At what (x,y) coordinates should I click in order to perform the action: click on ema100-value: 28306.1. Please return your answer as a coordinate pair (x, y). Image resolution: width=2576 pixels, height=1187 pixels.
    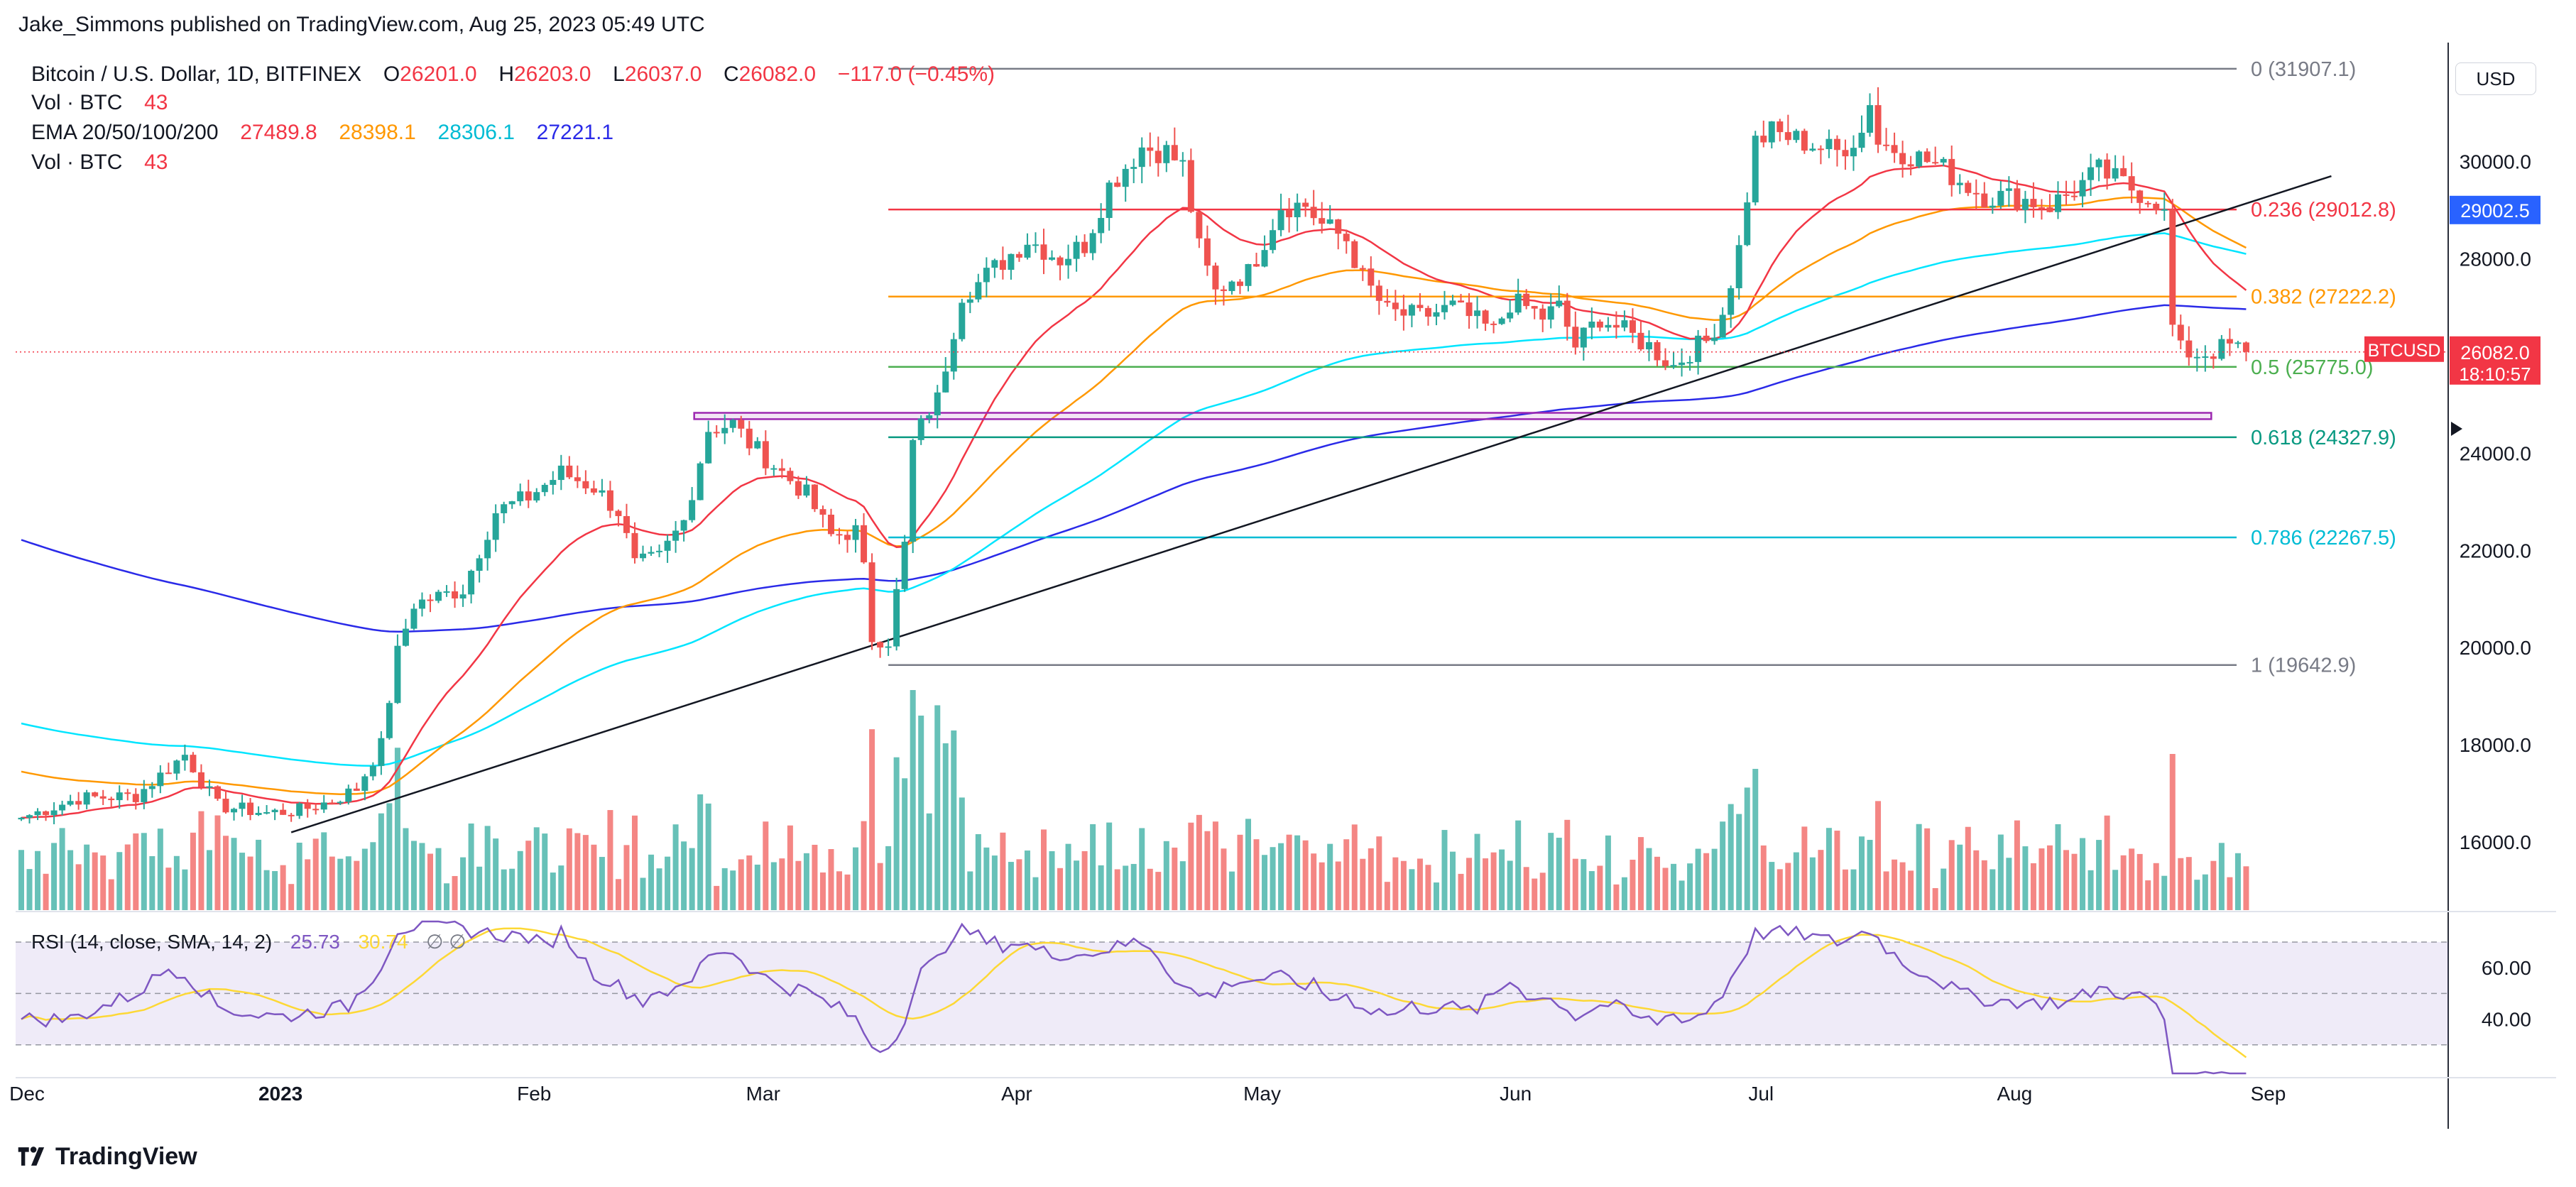
    Looking at the image, I should click on (476, 132).